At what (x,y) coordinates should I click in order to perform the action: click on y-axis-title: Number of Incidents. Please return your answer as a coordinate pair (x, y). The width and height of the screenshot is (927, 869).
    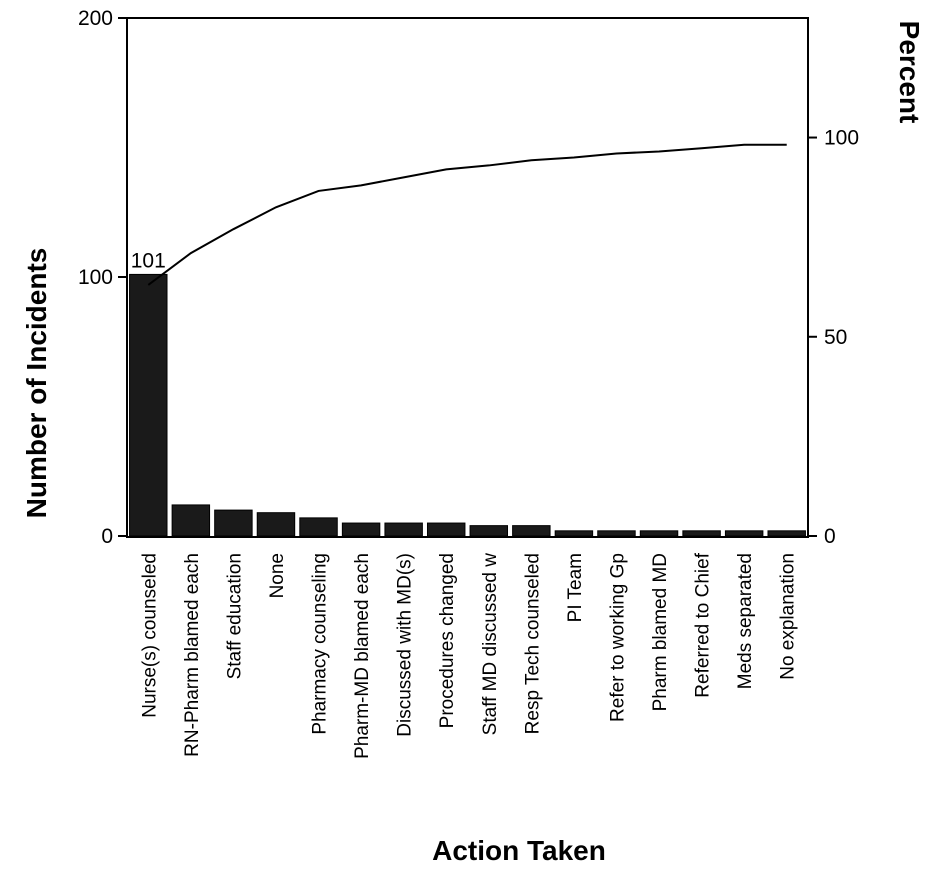
    Looking at the image, I should click on (36, 383).